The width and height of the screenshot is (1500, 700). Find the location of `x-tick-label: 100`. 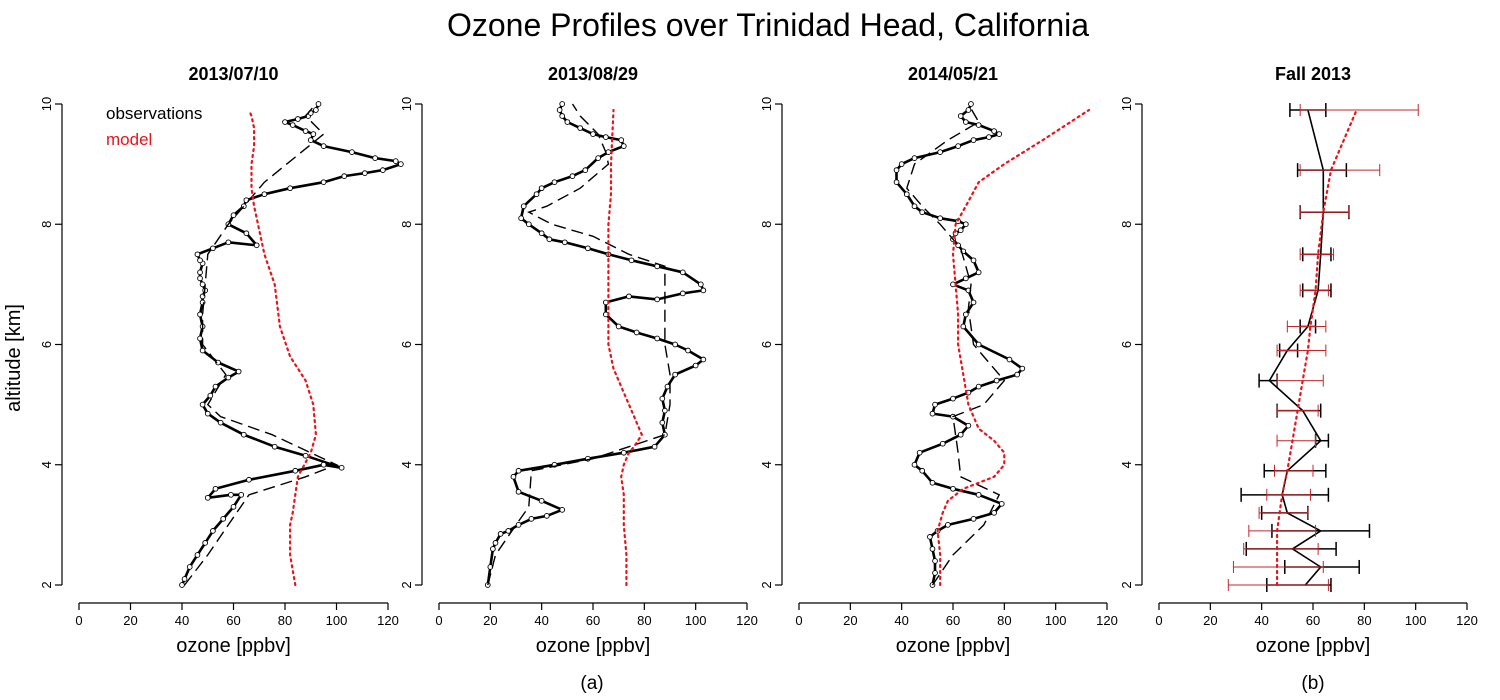

x-tick-label: 100 is located at coordinates (337, 620).